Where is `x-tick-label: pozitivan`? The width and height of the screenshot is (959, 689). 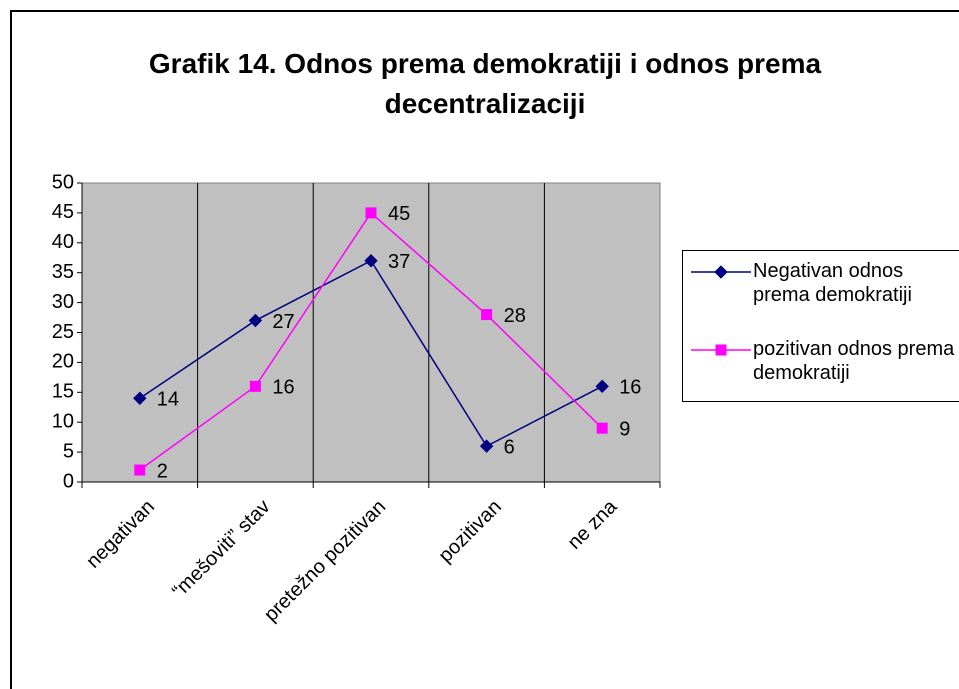 x-tick-label: pozitivan is located at coordinates (469, 531).